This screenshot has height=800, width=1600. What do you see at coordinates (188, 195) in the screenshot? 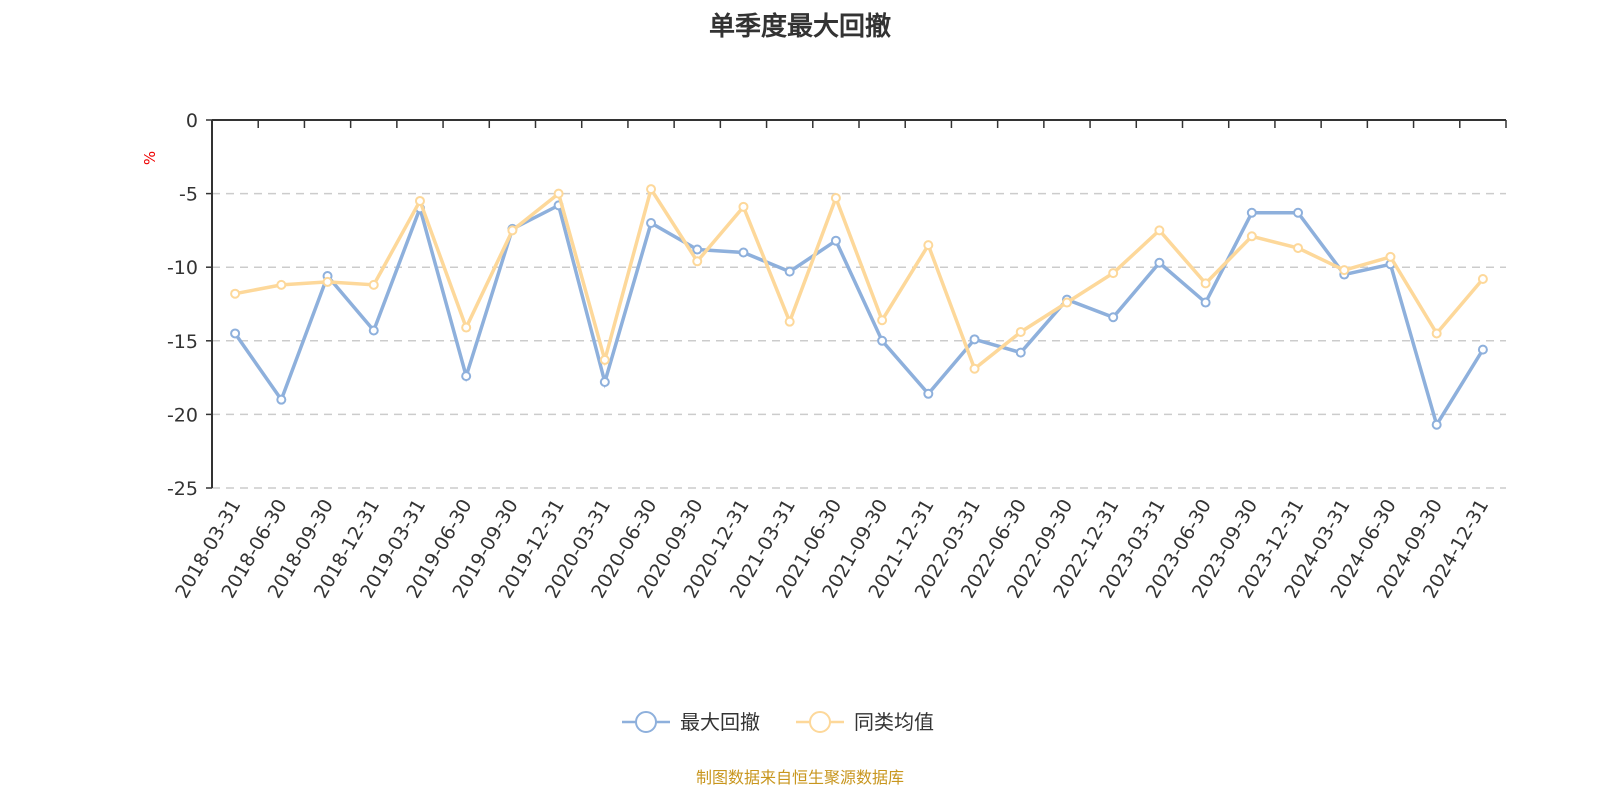
I see `y-tick-label: -5` at bounding box center [188, 195].